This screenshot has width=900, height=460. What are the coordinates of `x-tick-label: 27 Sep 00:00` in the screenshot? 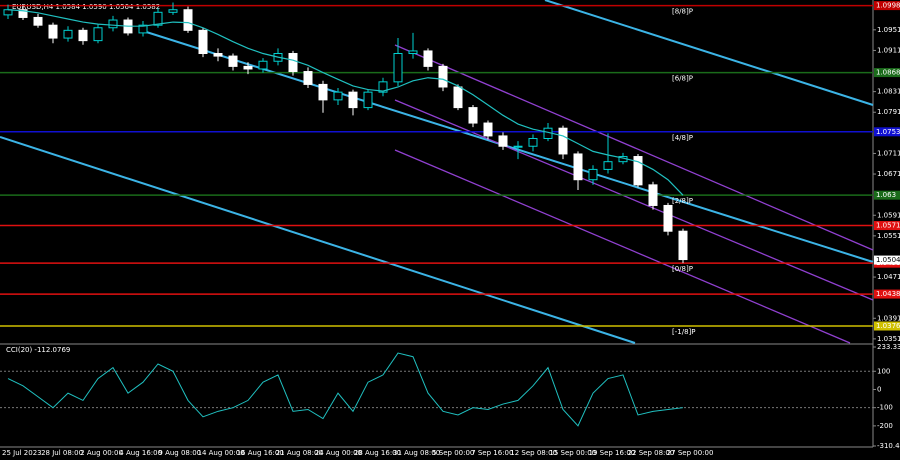 It's located at (690, 453).